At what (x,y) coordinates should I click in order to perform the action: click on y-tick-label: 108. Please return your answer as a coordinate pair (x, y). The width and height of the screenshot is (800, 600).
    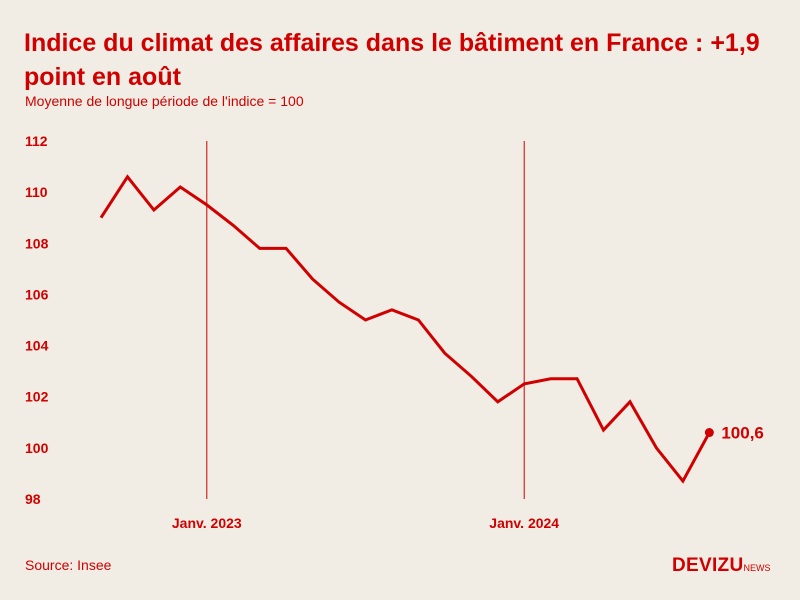
    Looking at the image, I should click on (37, 243).